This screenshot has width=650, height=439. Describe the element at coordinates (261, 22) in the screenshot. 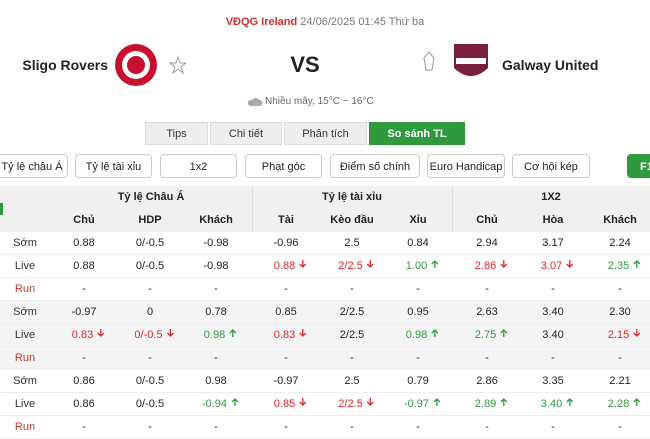

I see `league: VĐQG Ireland` at that location.